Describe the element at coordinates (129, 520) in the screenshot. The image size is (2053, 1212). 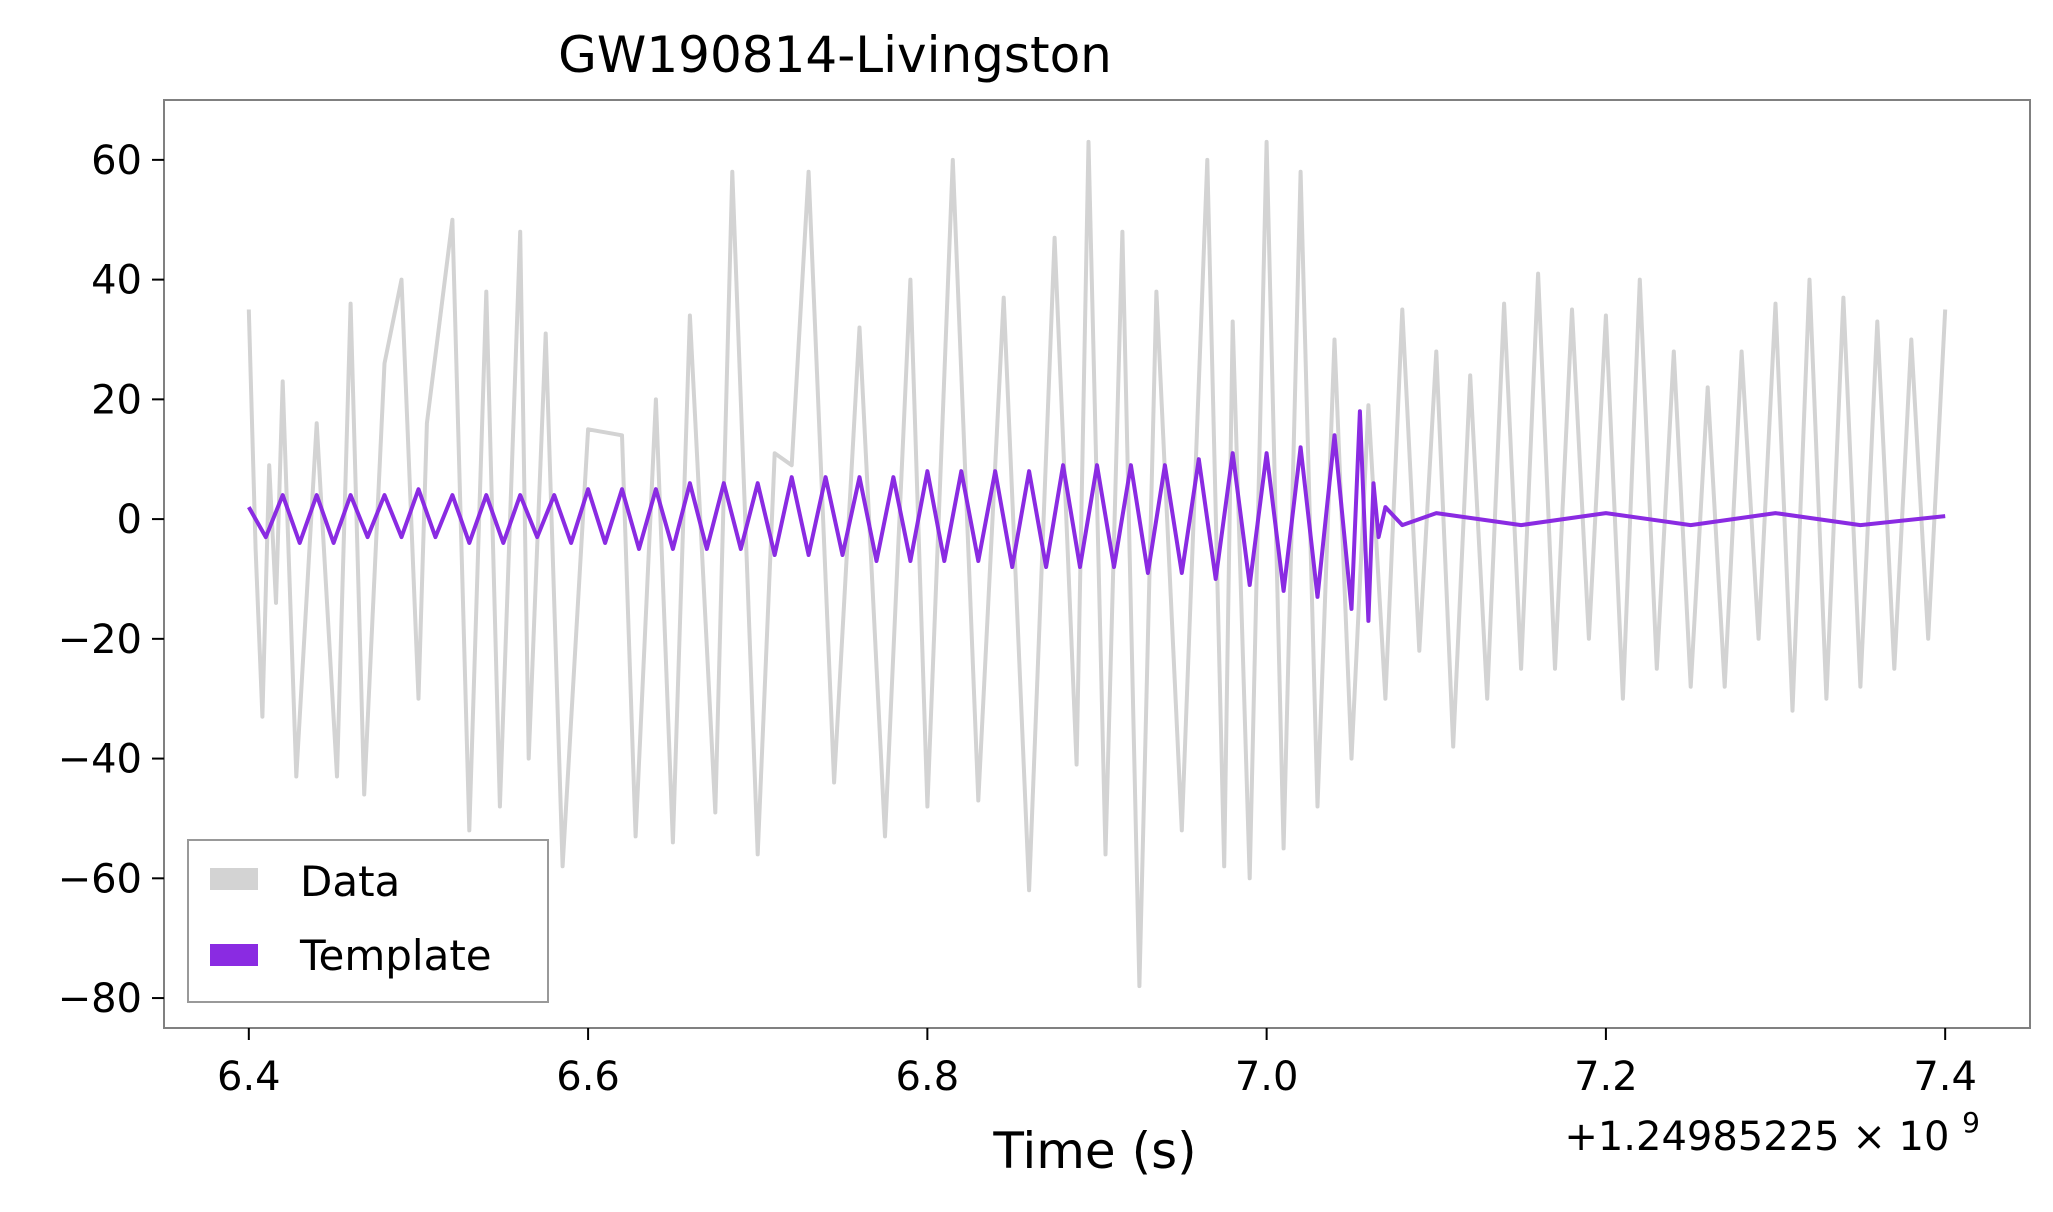
I see `y-tick-label: 0` at that location.